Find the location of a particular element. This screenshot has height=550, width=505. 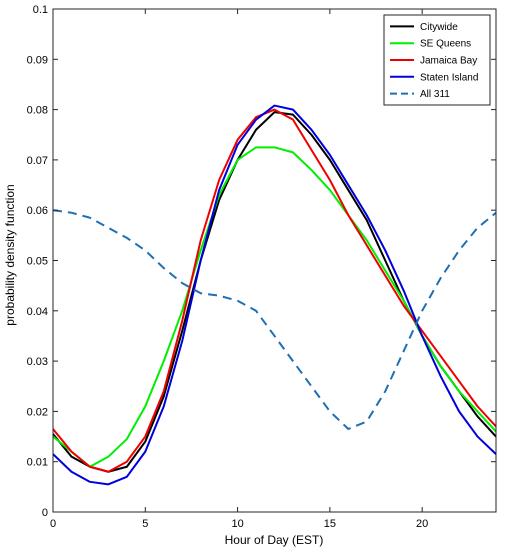

y-tick-label: 0.07 is located at coordinates (37, 161).